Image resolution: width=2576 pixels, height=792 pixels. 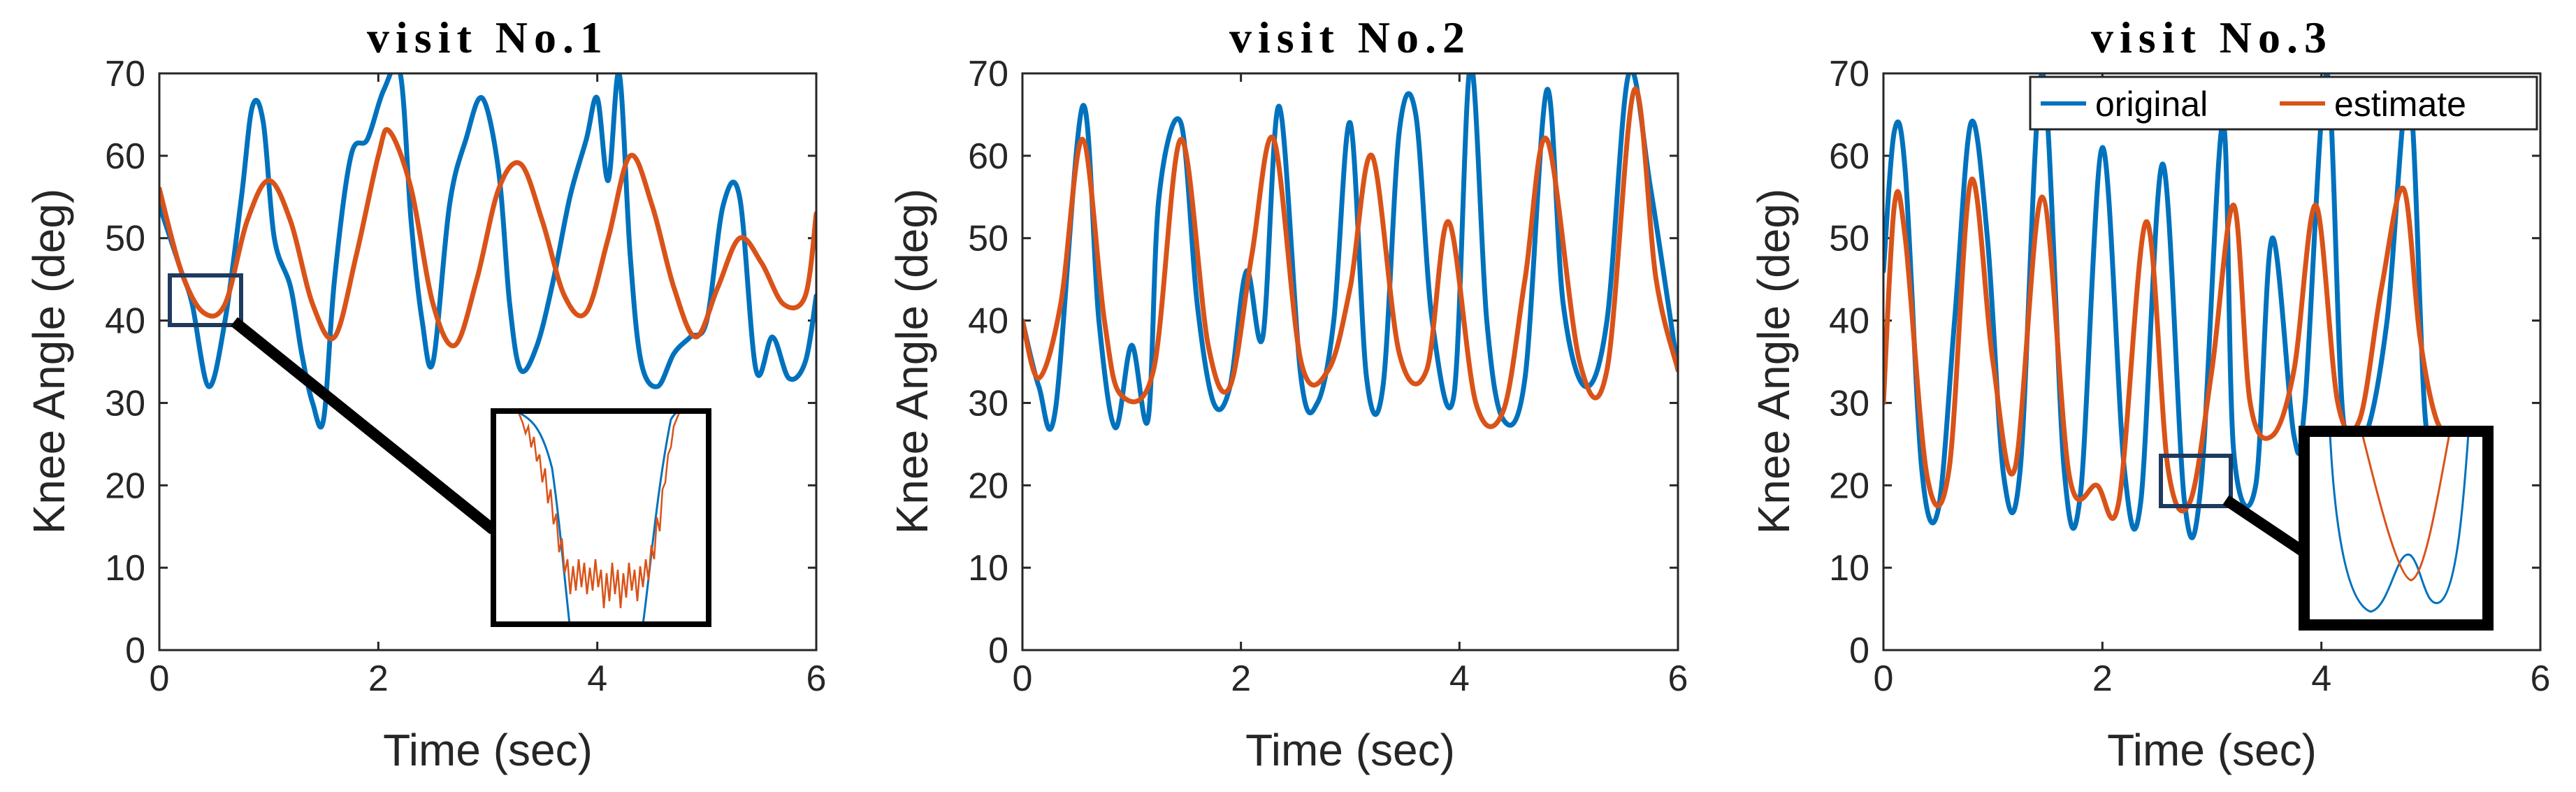 What do you see at coordinates (2283, 103) in the screenshot?
I see `legend: original estimate` at bounding box center [2283, 103].